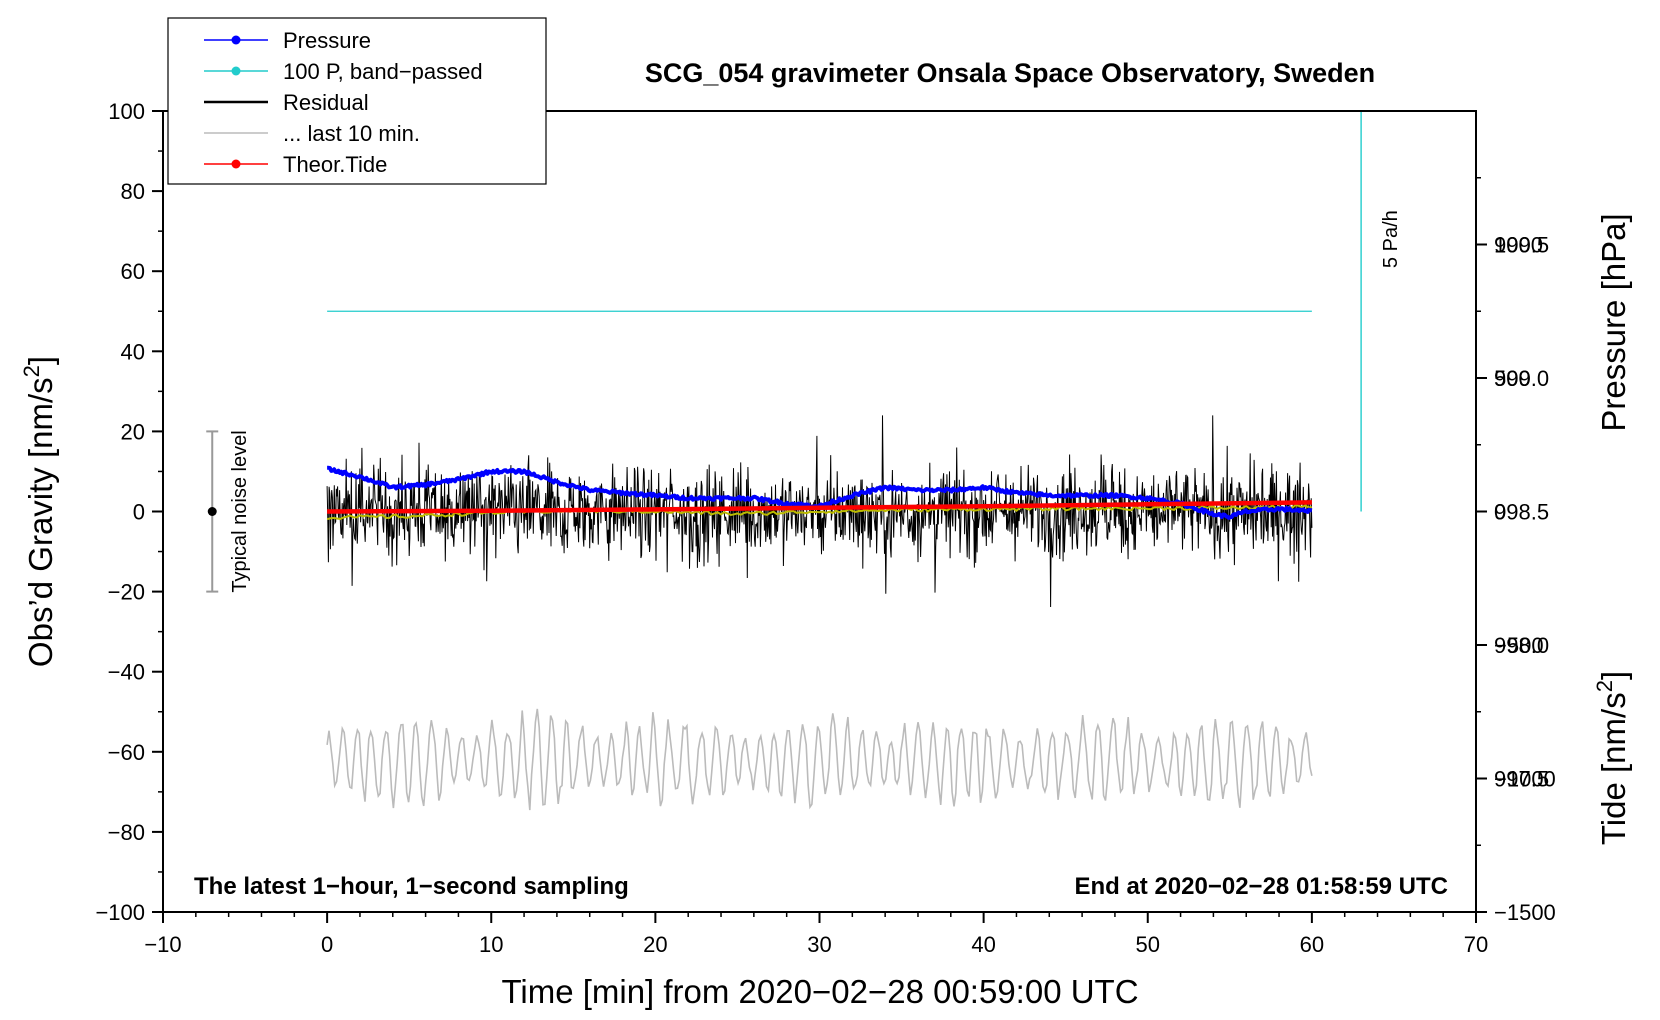 The width and height of the screenshot is (1660, 1020). Describe the element at coordinates (126, 592) in the screenshot. I see `y-tick-label-6: −20` at that location.